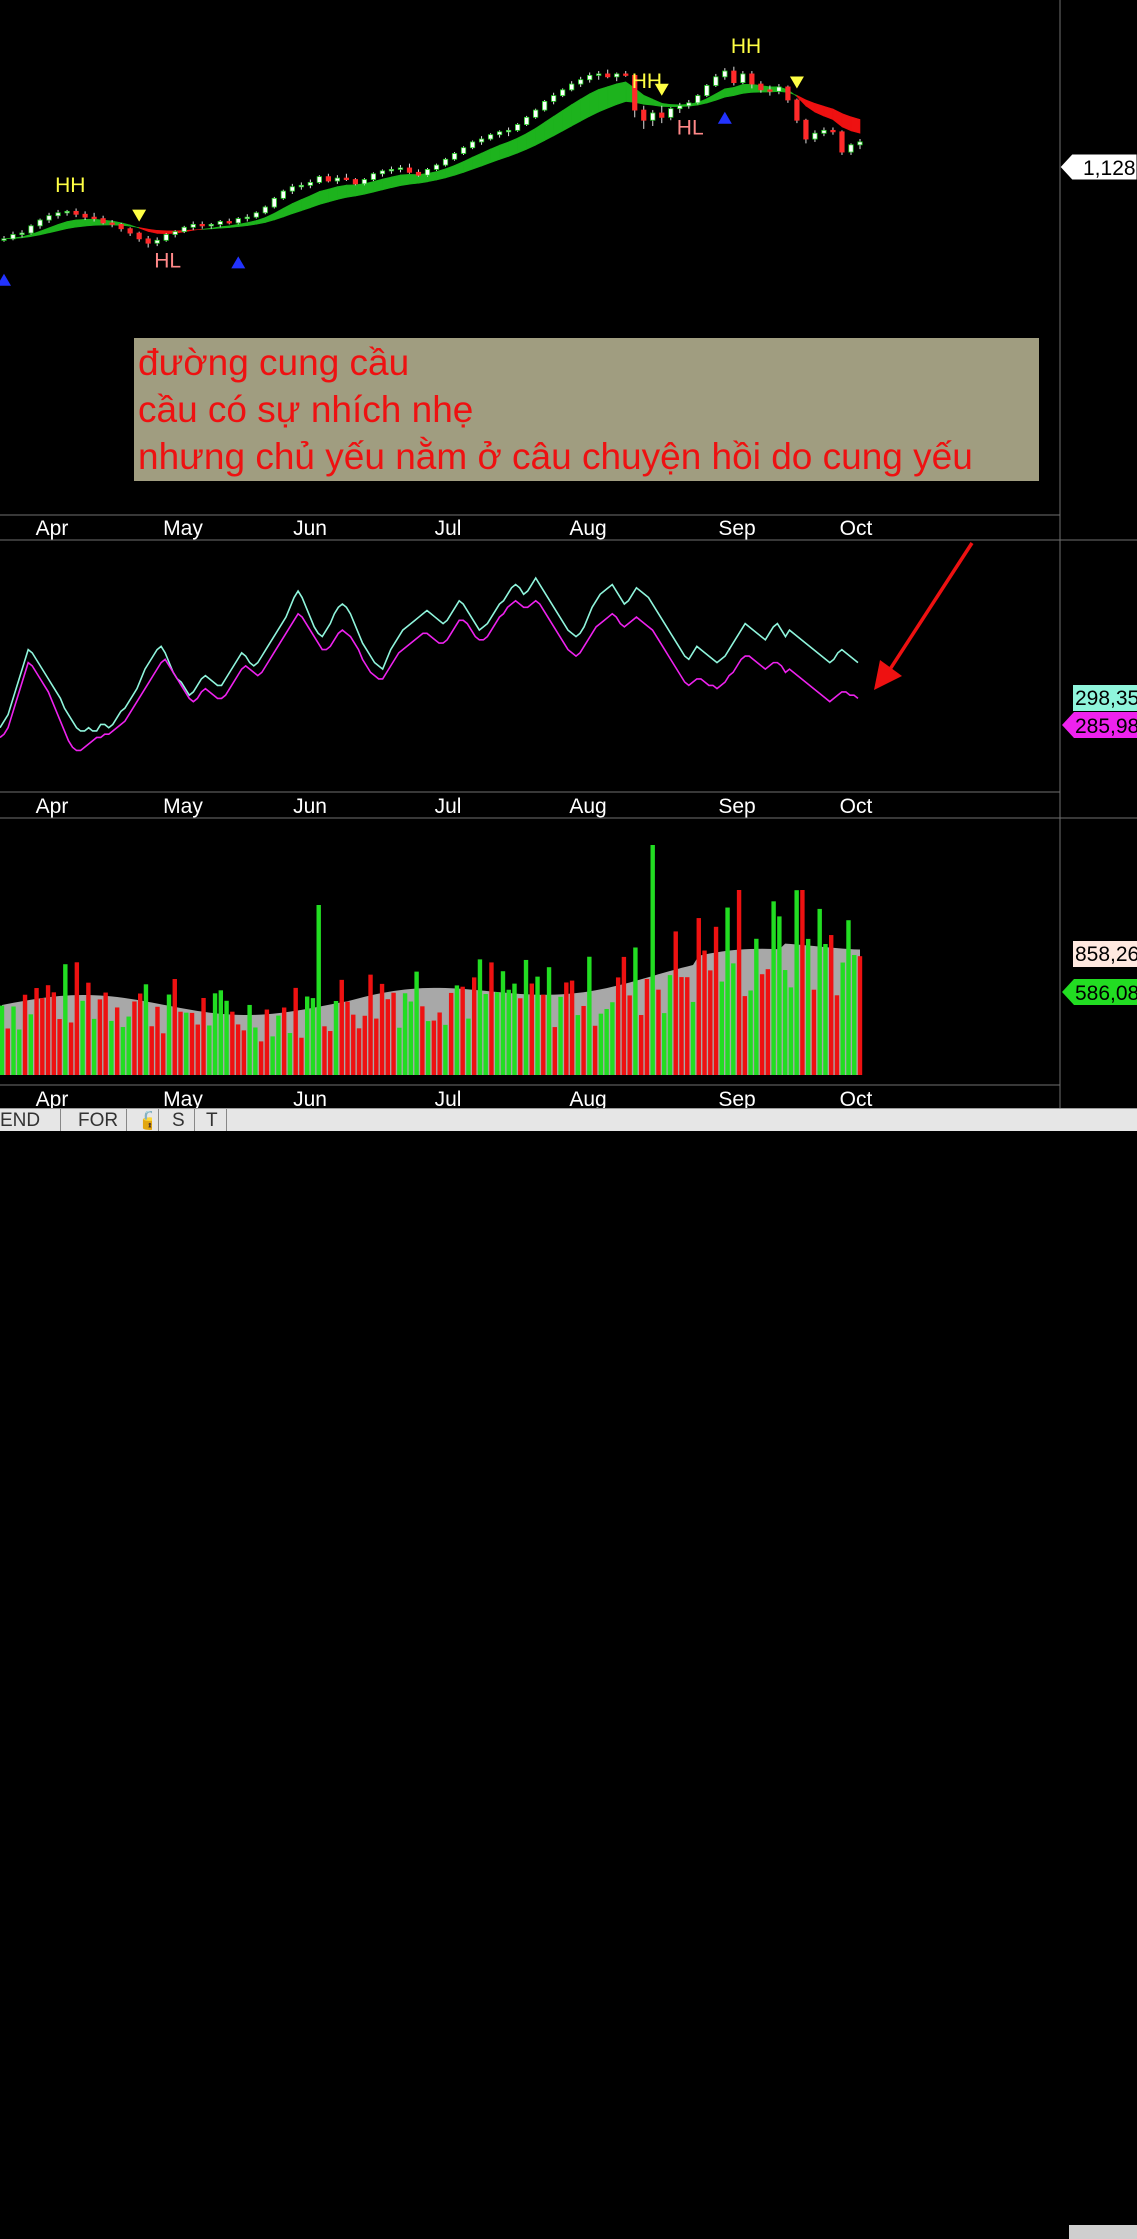 The height and width of the screenshot is (2239, 1137). What do you see at coordinates (178, 1121) in the screenshot?
I see `sheet-tab-s: S` at bounding box center [178, 1121].